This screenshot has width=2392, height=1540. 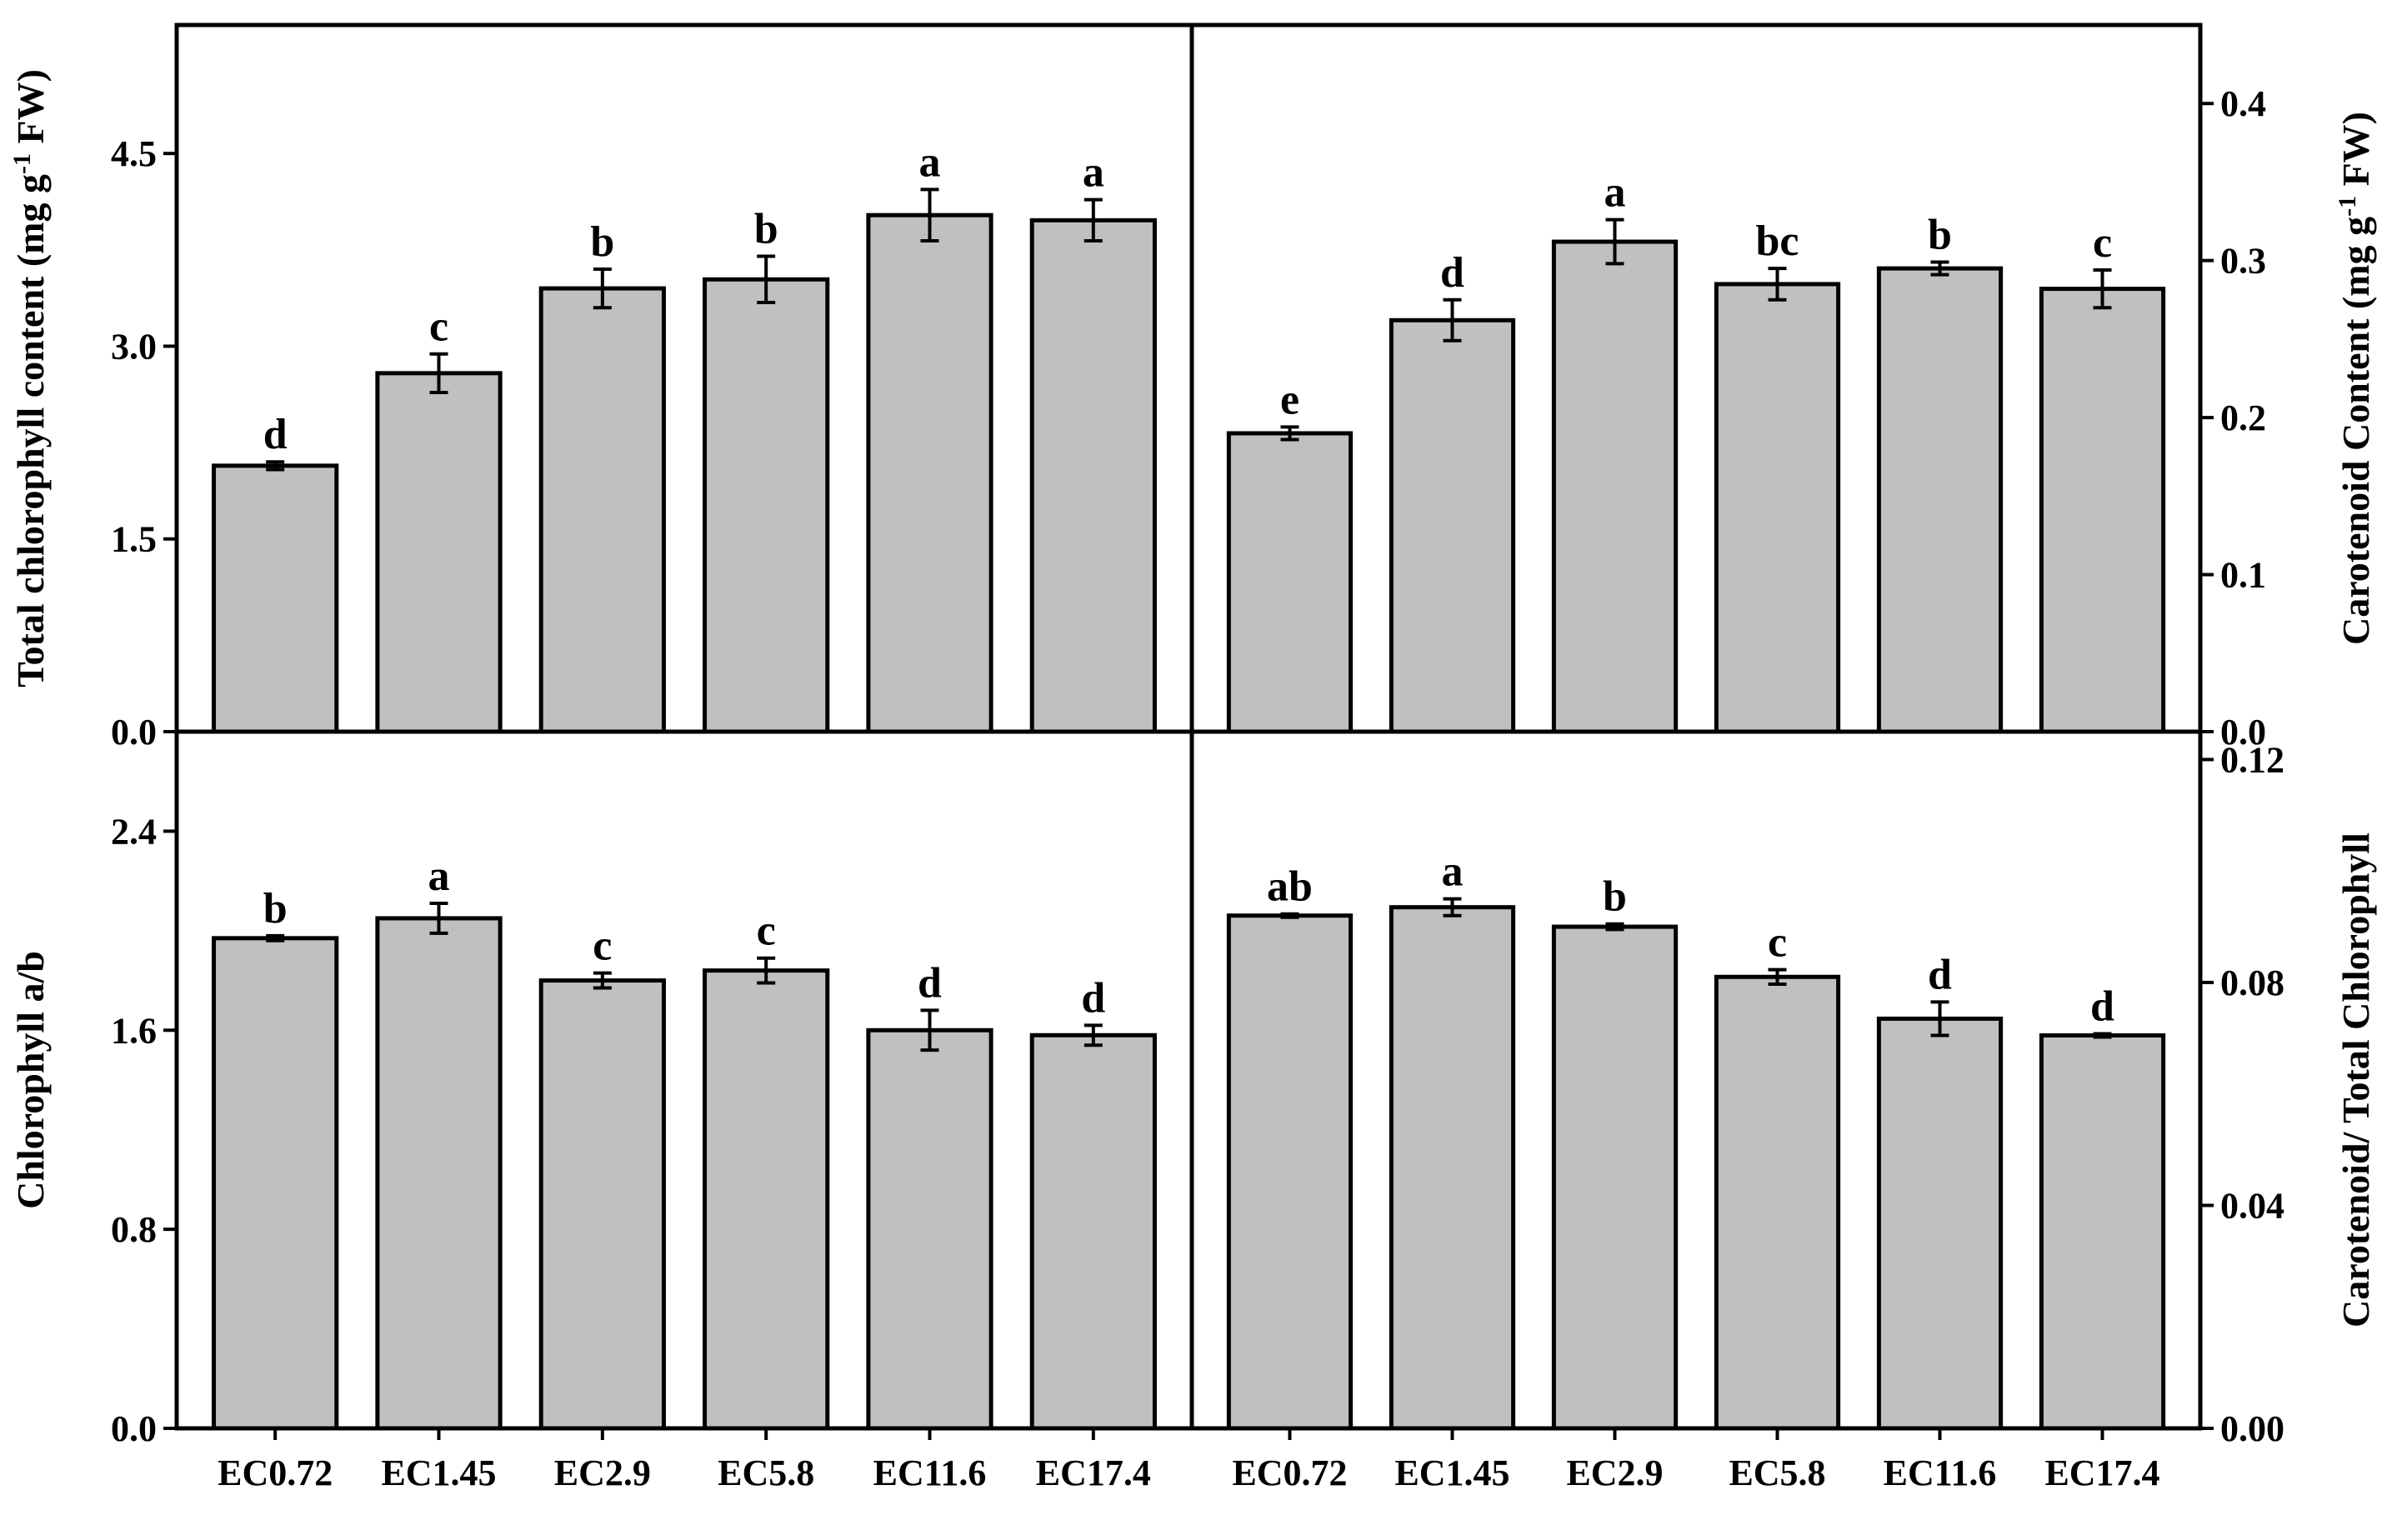 I want to click on y-axis-title: Carotenoid Content (mg g-1 FW), so click(x=2355, y=378).